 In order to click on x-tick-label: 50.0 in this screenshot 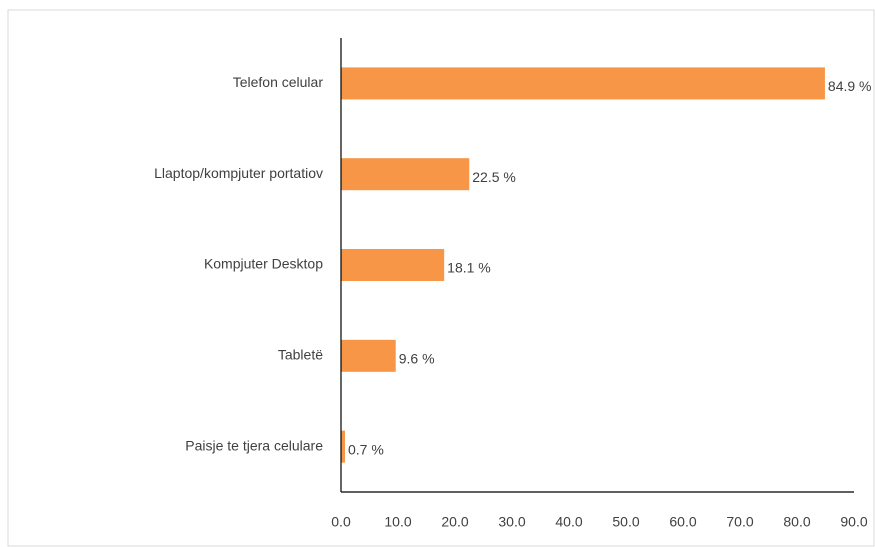, I will do `click(625, 522)`.